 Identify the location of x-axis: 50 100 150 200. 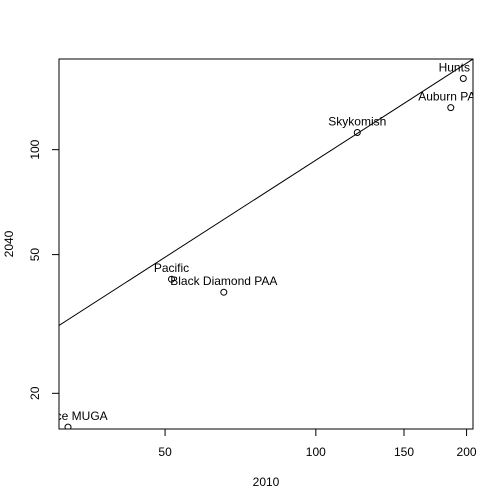
(317, 443).